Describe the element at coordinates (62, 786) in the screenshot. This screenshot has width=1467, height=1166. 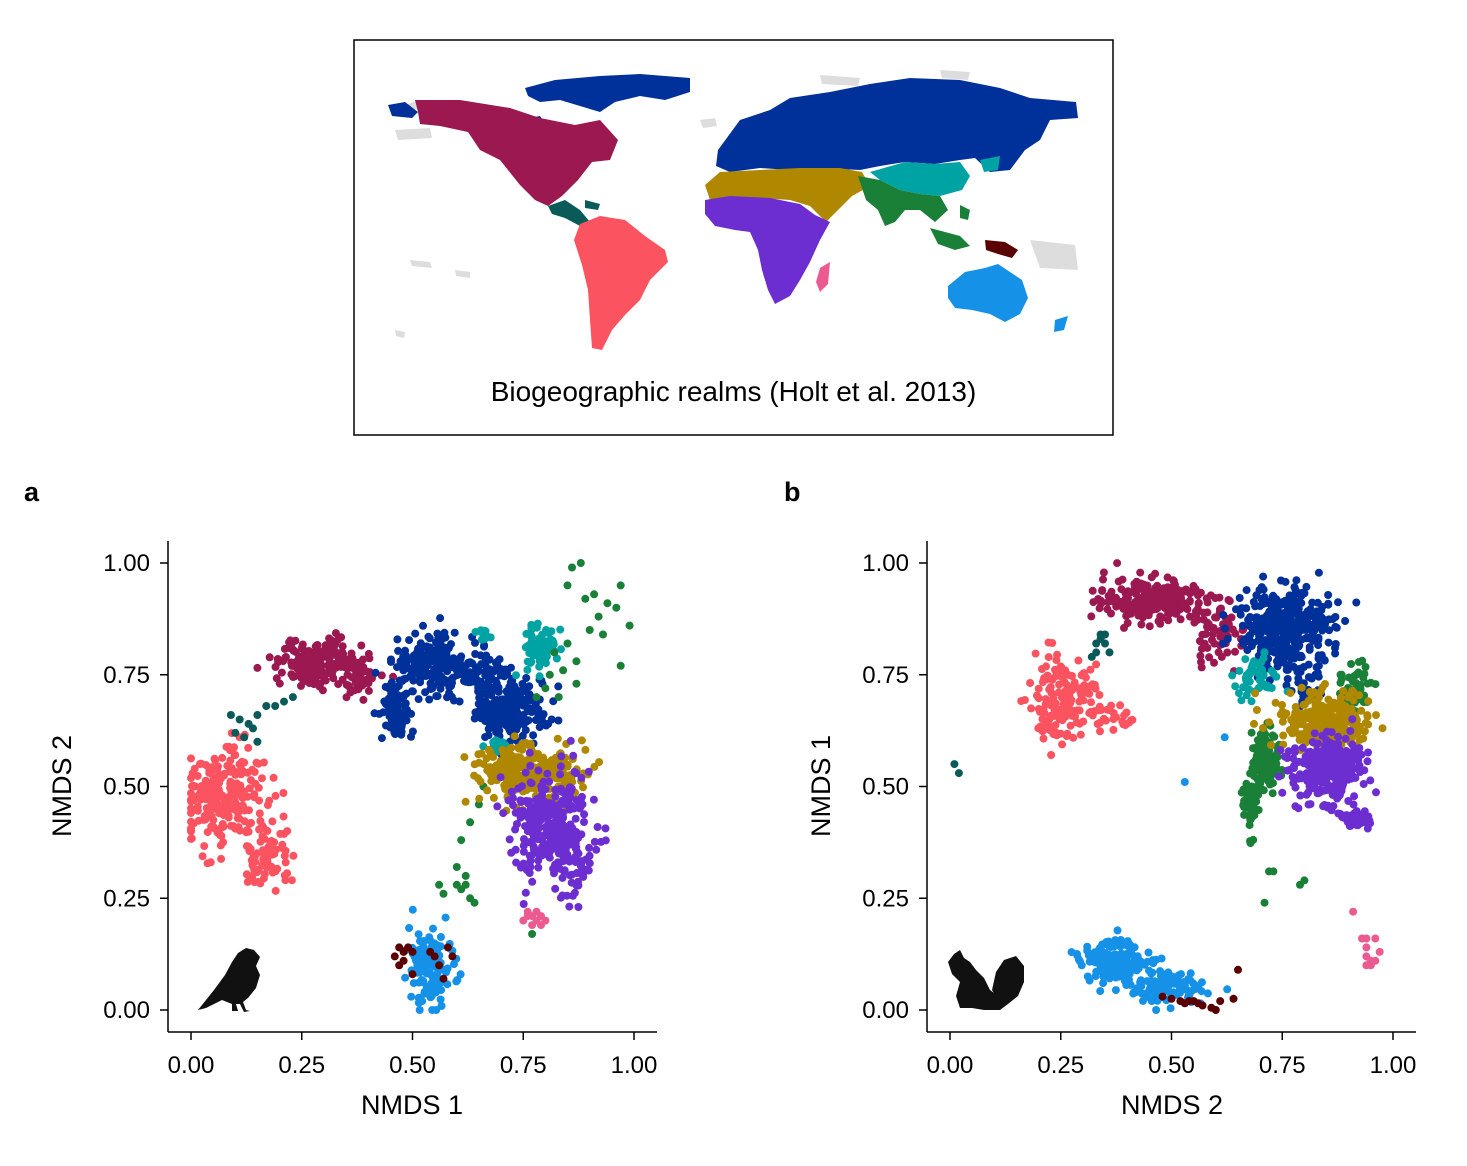
I see `y-axis-title-a: NMDS 2` at that location.